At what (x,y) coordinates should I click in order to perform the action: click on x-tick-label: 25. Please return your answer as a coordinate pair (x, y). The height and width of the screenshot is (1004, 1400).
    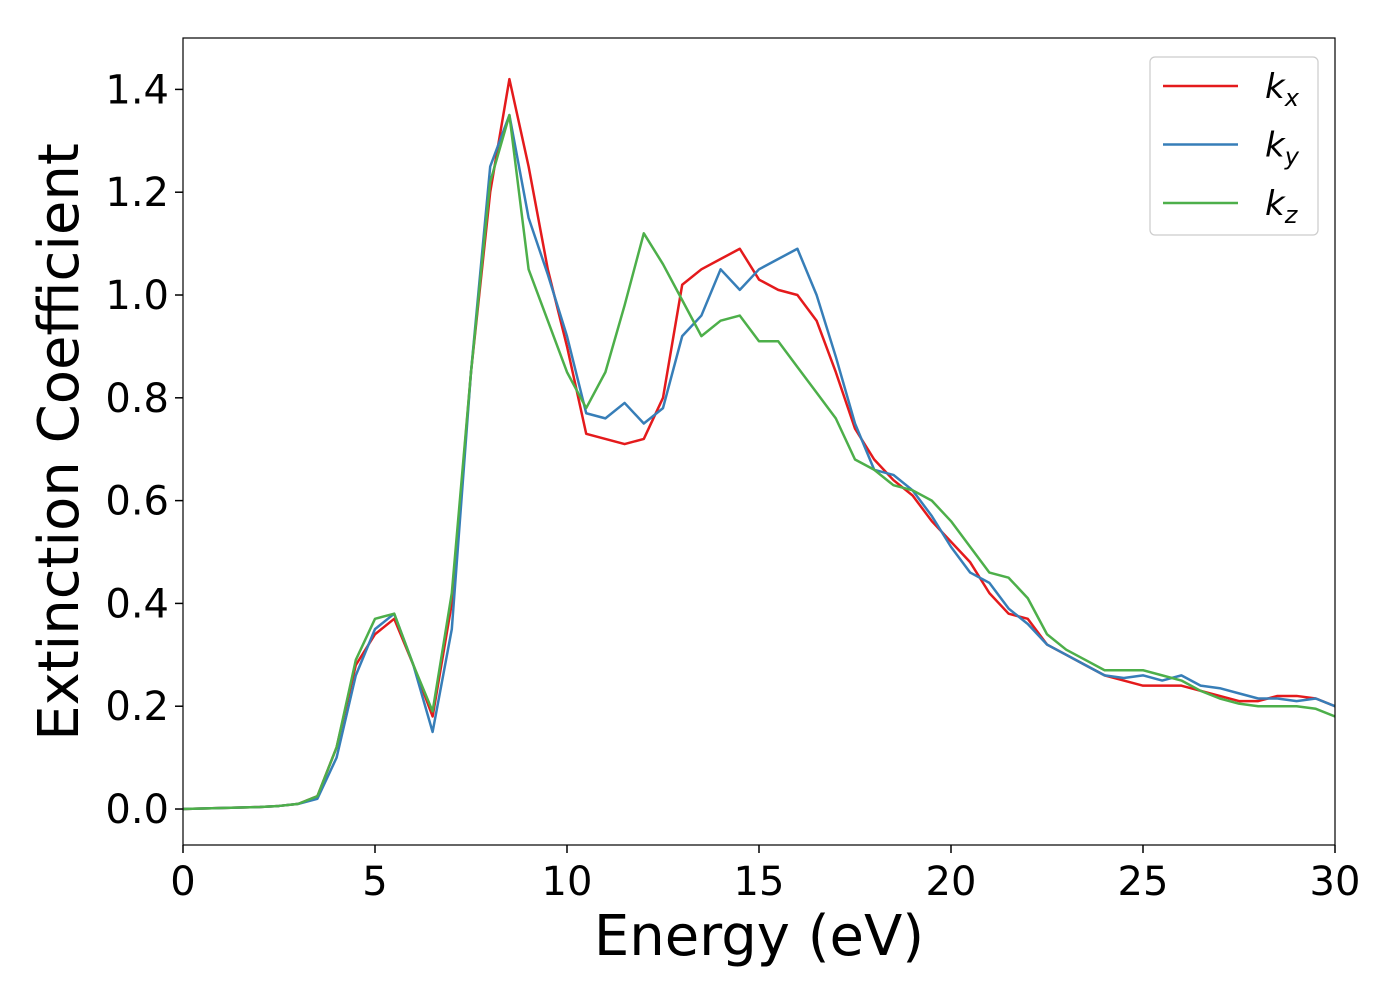
    Looking at the image, I should click on (1143, 882).